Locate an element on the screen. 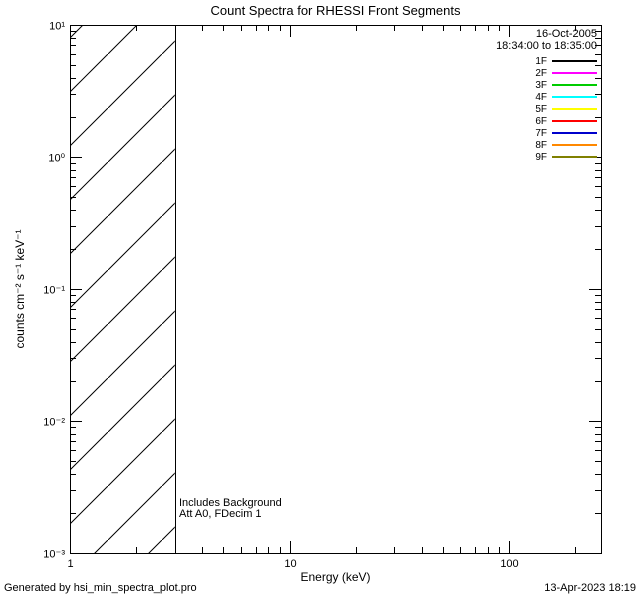 This screenshot has height=600, width=640. y-tick-label: 10¹ is located at coordinates (57, 27).